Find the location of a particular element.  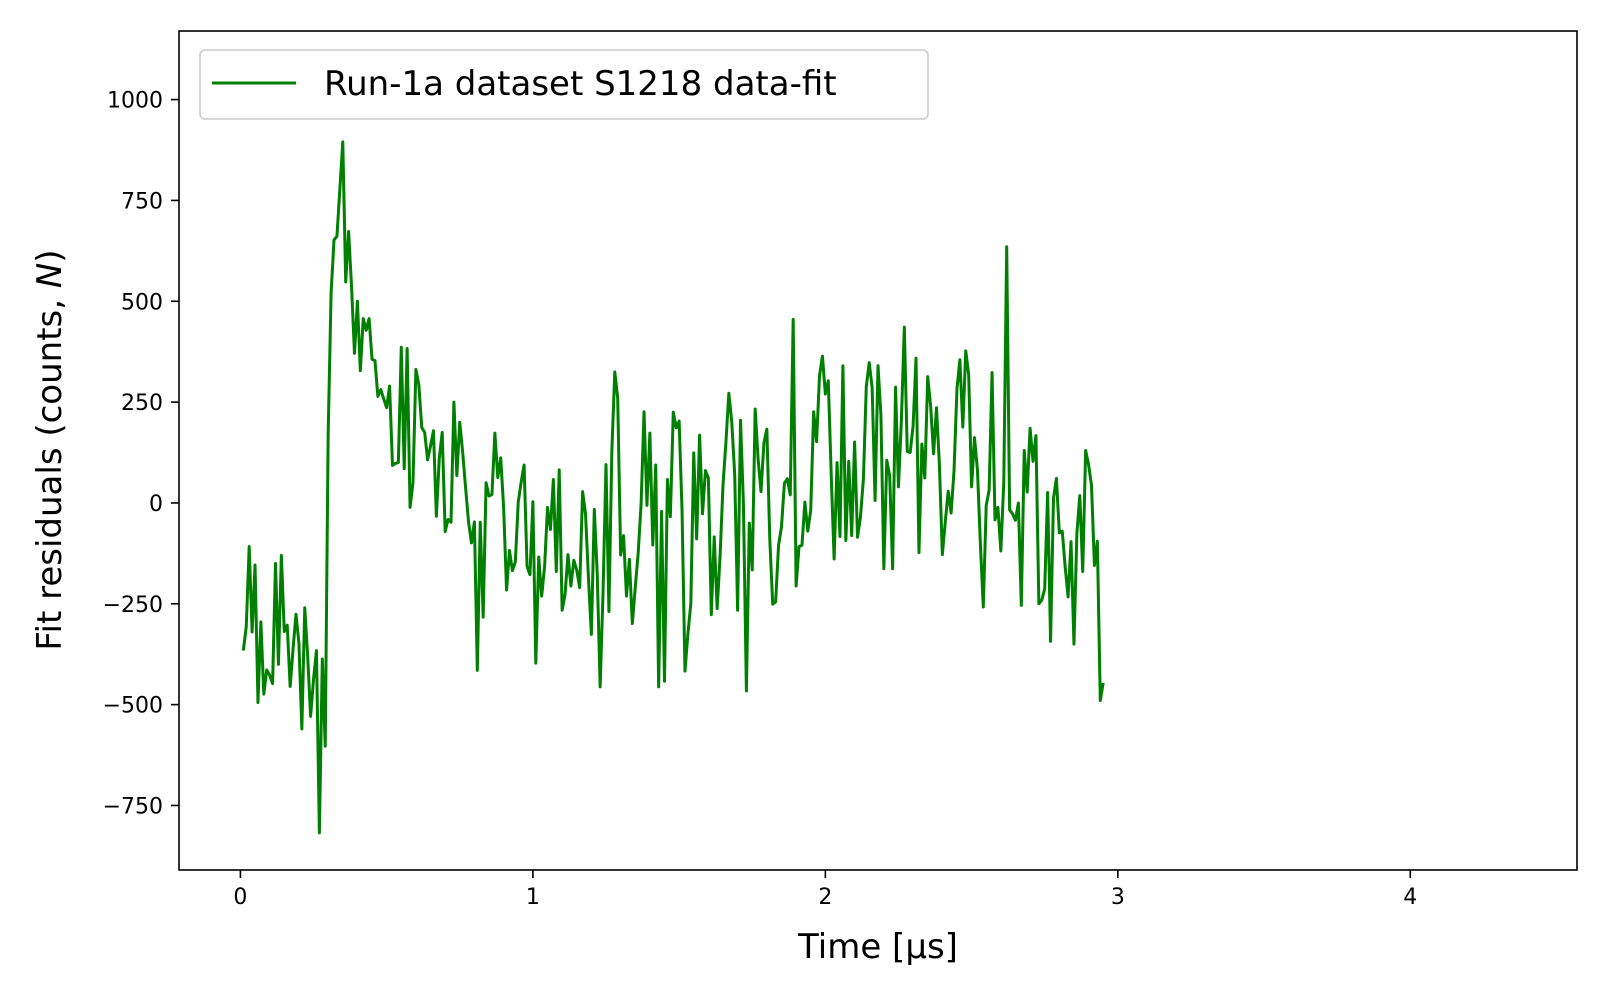

y-axis-label-prefix: Fit residuals (counts, is located at coordinates (50, 469).